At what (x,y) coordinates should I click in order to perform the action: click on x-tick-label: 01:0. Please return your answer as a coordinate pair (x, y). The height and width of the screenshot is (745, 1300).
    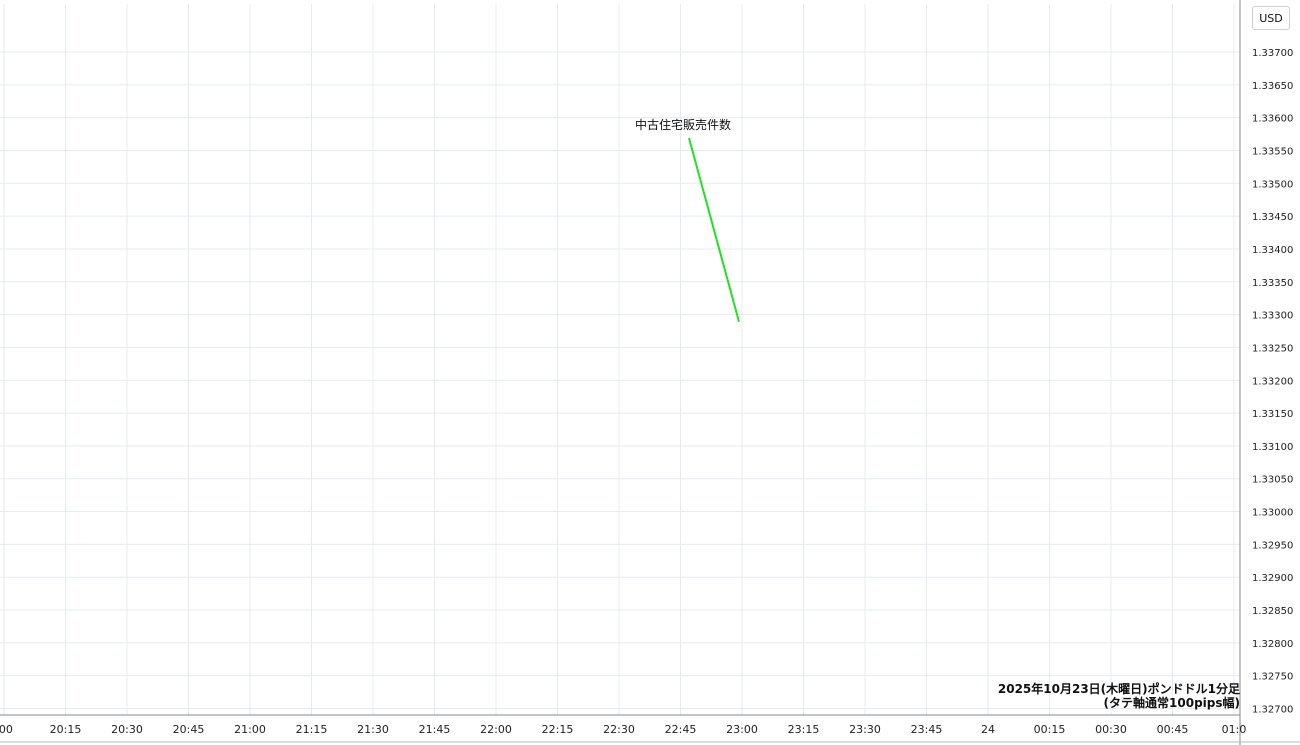
    Looking at the image, I should click on (1234, 729).